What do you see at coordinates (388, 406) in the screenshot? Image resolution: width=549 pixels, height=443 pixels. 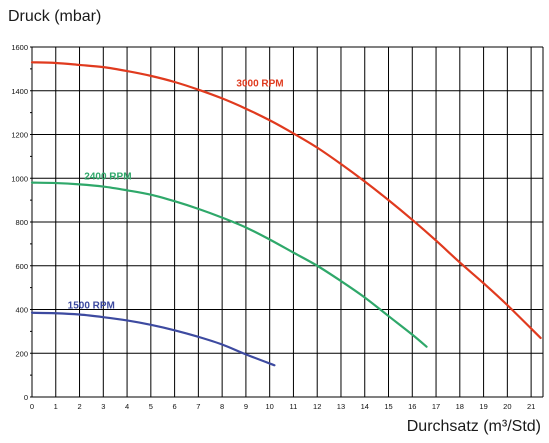 I see `x-tick-label: 15` at bounding box center [388, 406].